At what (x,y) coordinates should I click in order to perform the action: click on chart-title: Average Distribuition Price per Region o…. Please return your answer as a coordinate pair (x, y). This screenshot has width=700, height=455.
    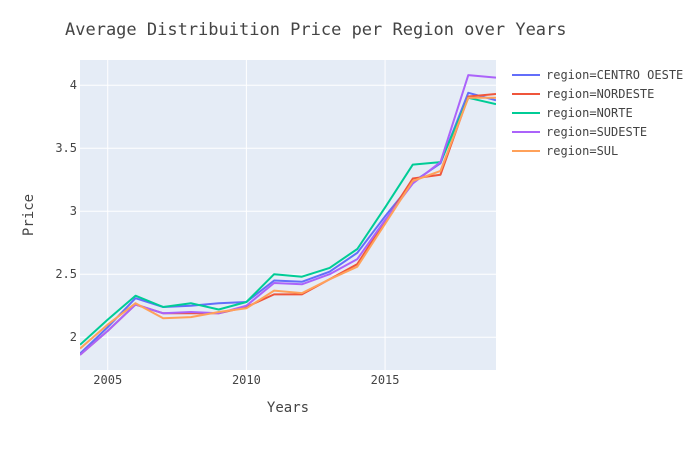
    Looking at the image, I should click on (316, 30).